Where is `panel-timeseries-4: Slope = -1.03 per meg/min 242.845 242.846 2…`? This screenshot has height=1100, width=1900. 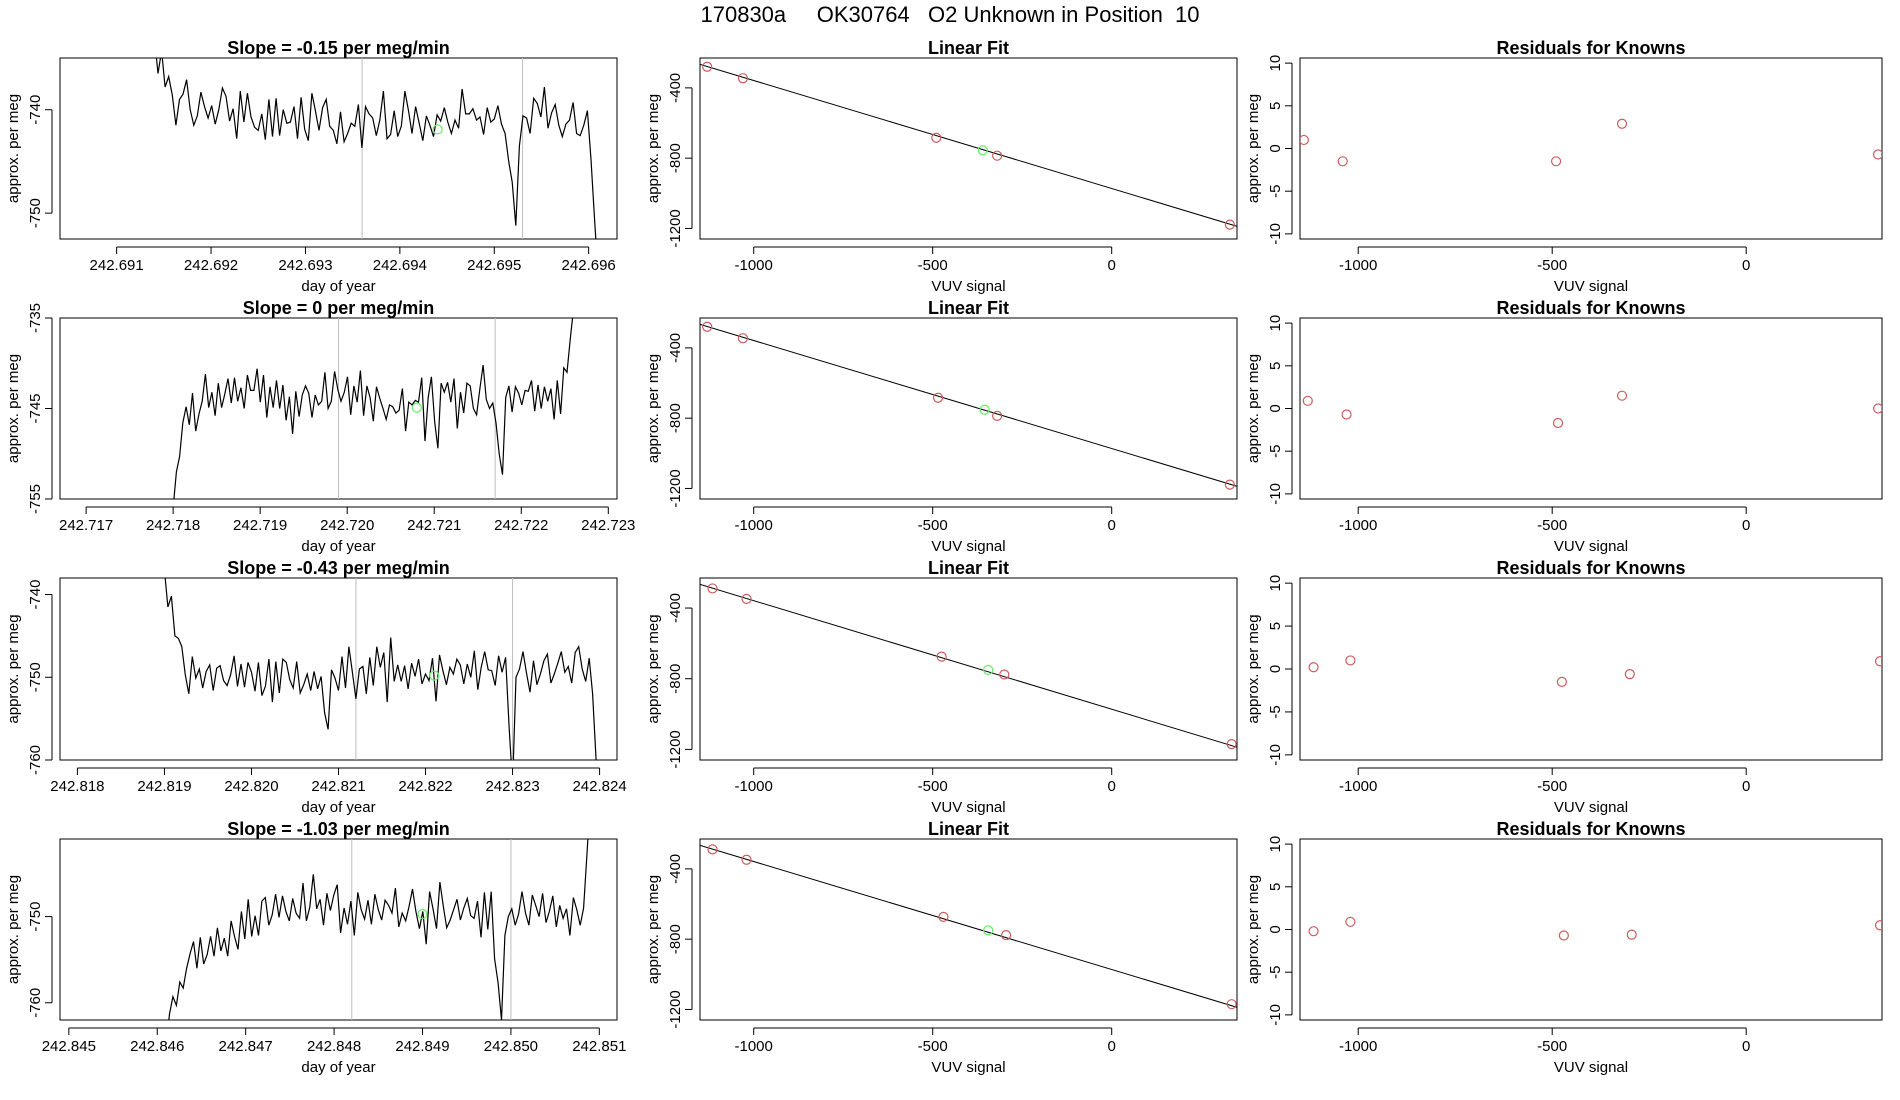 panel-timeseries-4: Slope = -1.03 per meg/min 242.845 242.846 2… is located at coordinates (315, 947).